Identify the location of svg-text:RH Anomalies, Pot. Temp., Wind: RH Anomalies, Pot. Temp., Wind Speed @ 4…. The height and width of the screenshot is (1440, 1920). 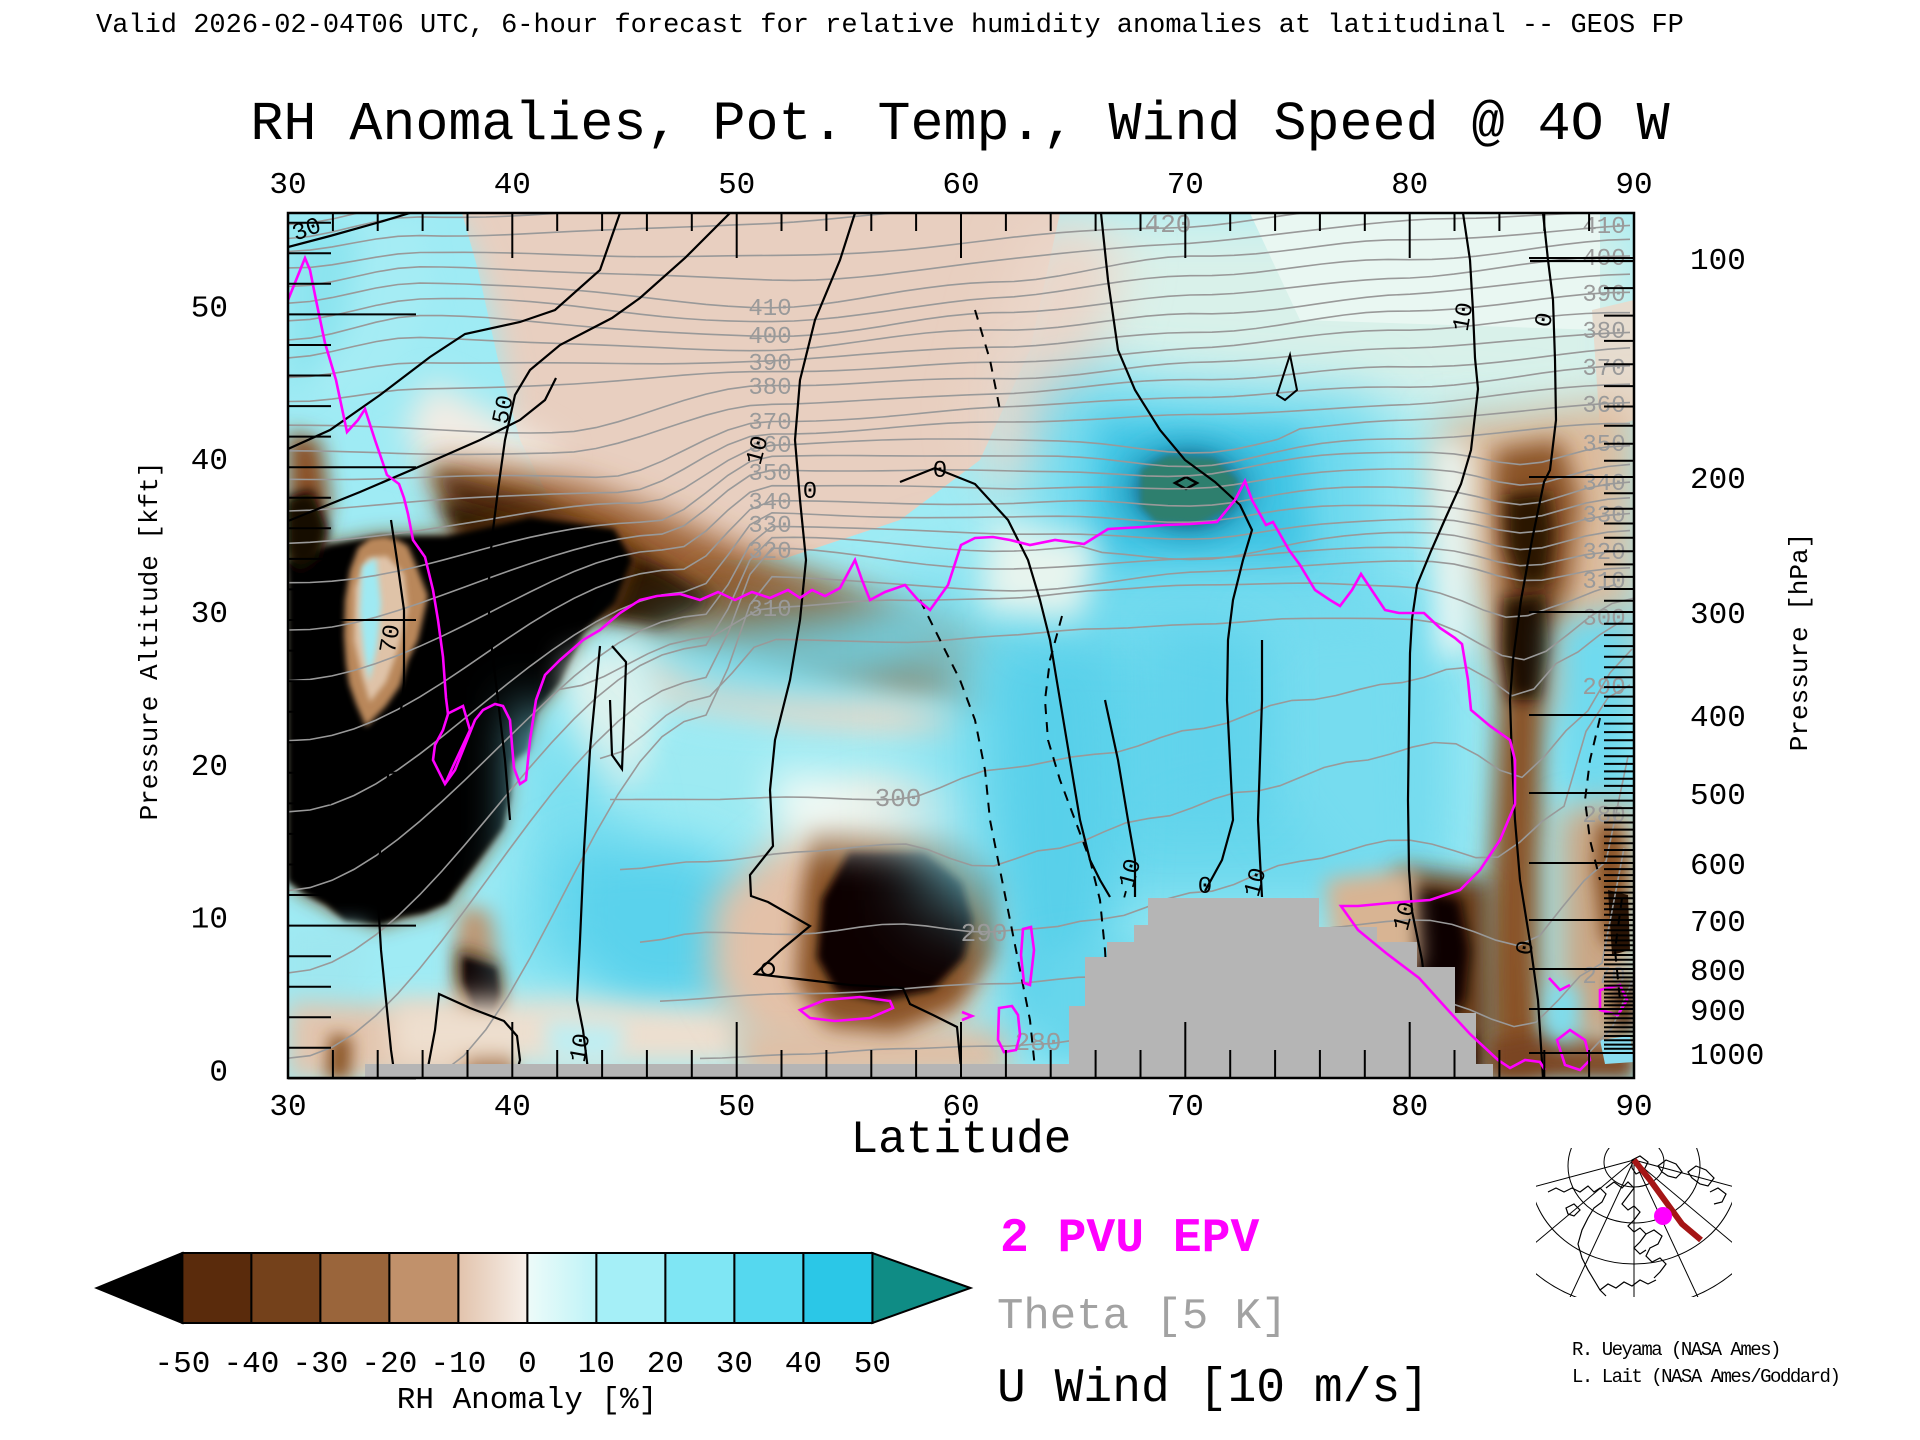
(959, 124).